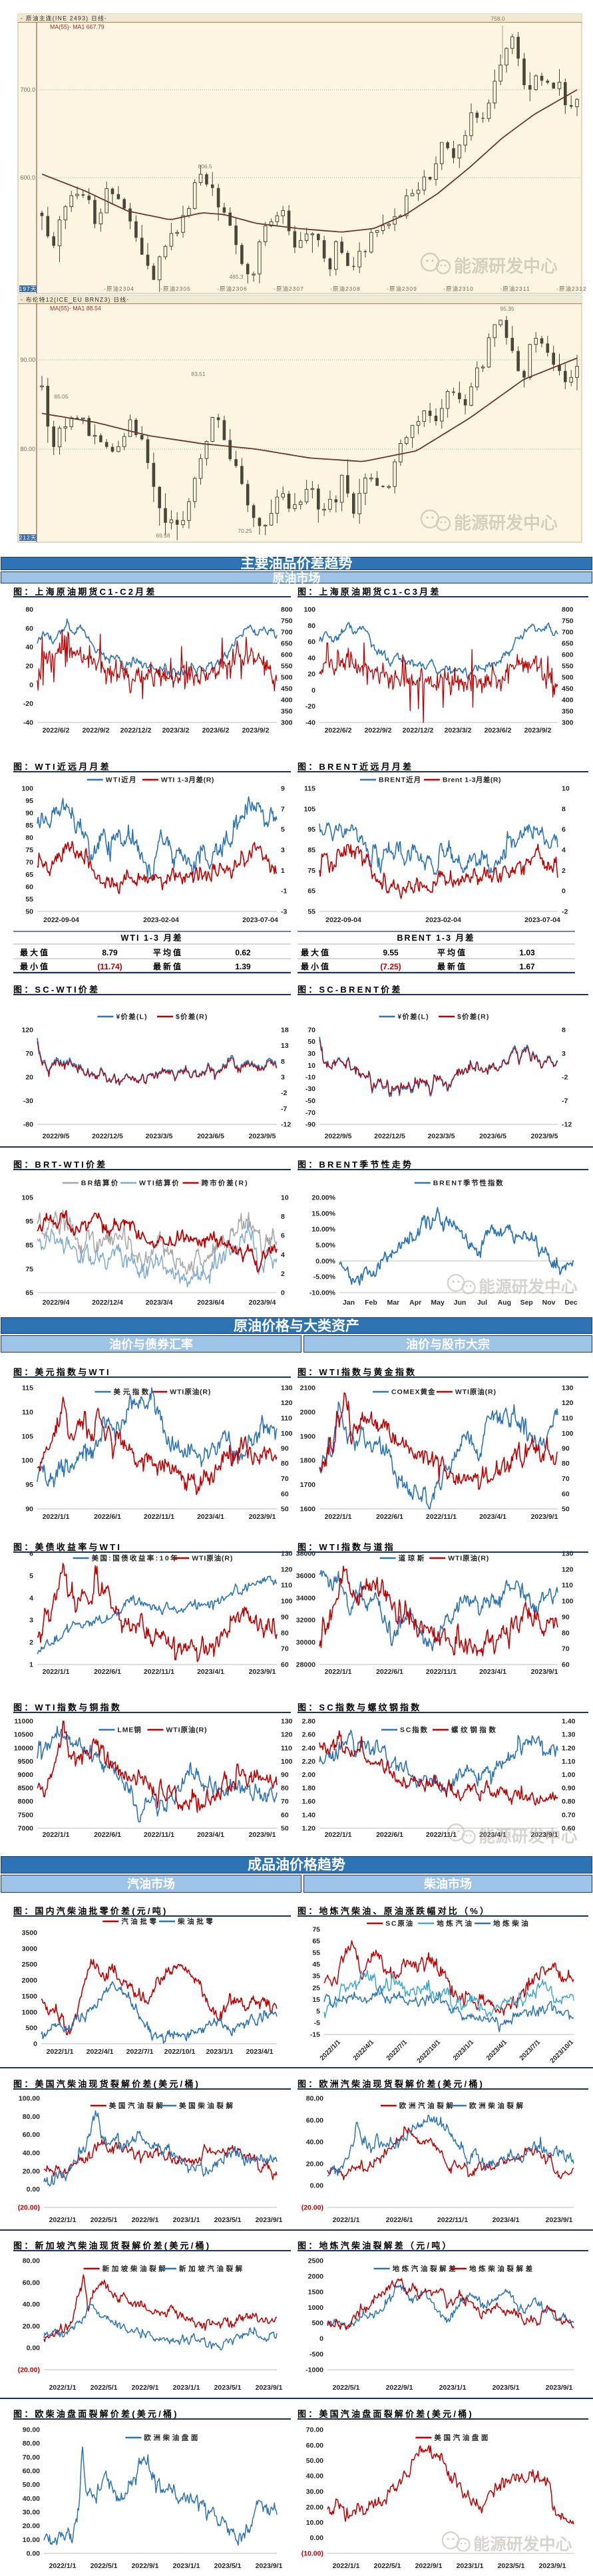 This screenshot has width=593, height=2576. I want to click on svg-text: 最新值, so click(168, 966).